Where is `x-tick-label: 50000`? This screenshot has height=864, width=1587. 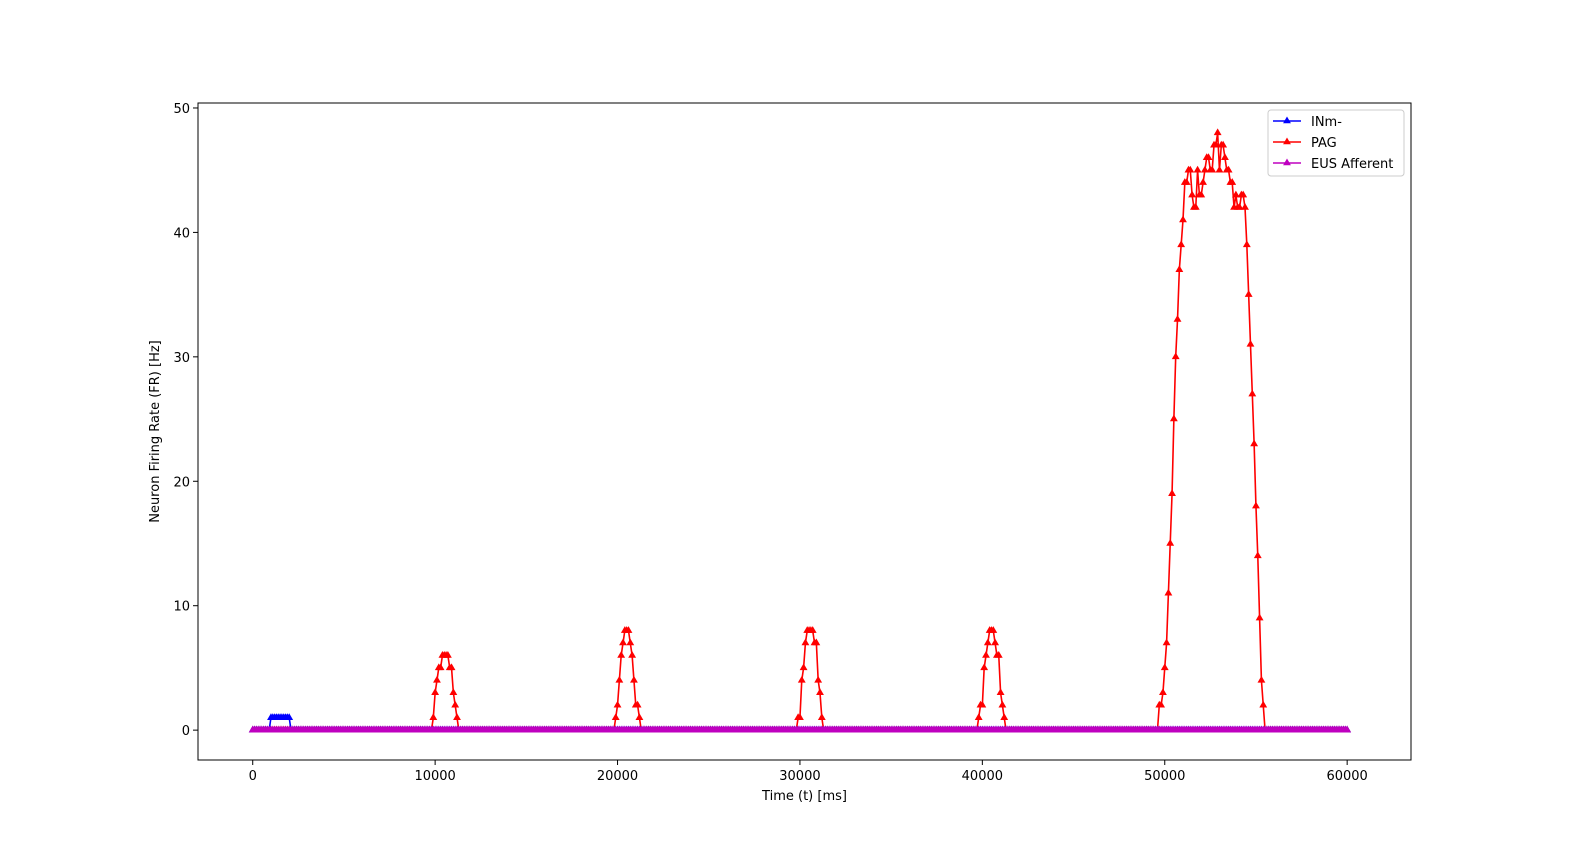
x-tick-label: 50000 is located at coordinates (1164, 776).